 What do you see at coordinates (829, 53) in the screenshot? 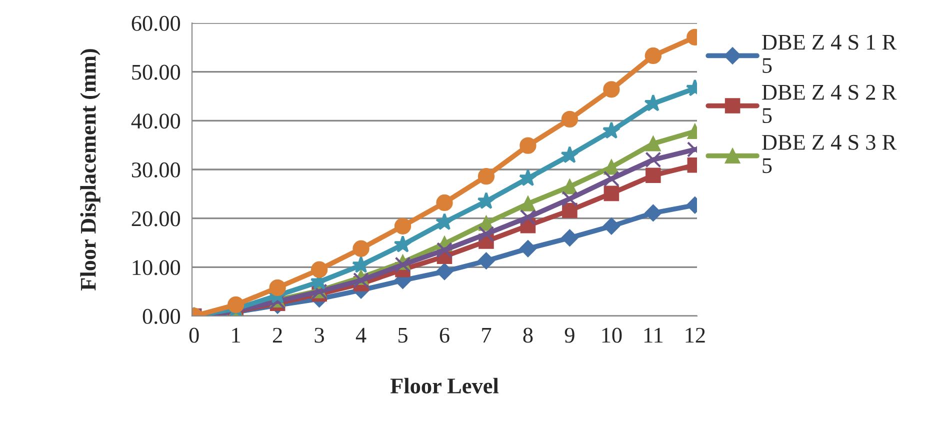
I see `legend-label: DBE Z 4 S 1 R 5` at bounding box center [829, 53].